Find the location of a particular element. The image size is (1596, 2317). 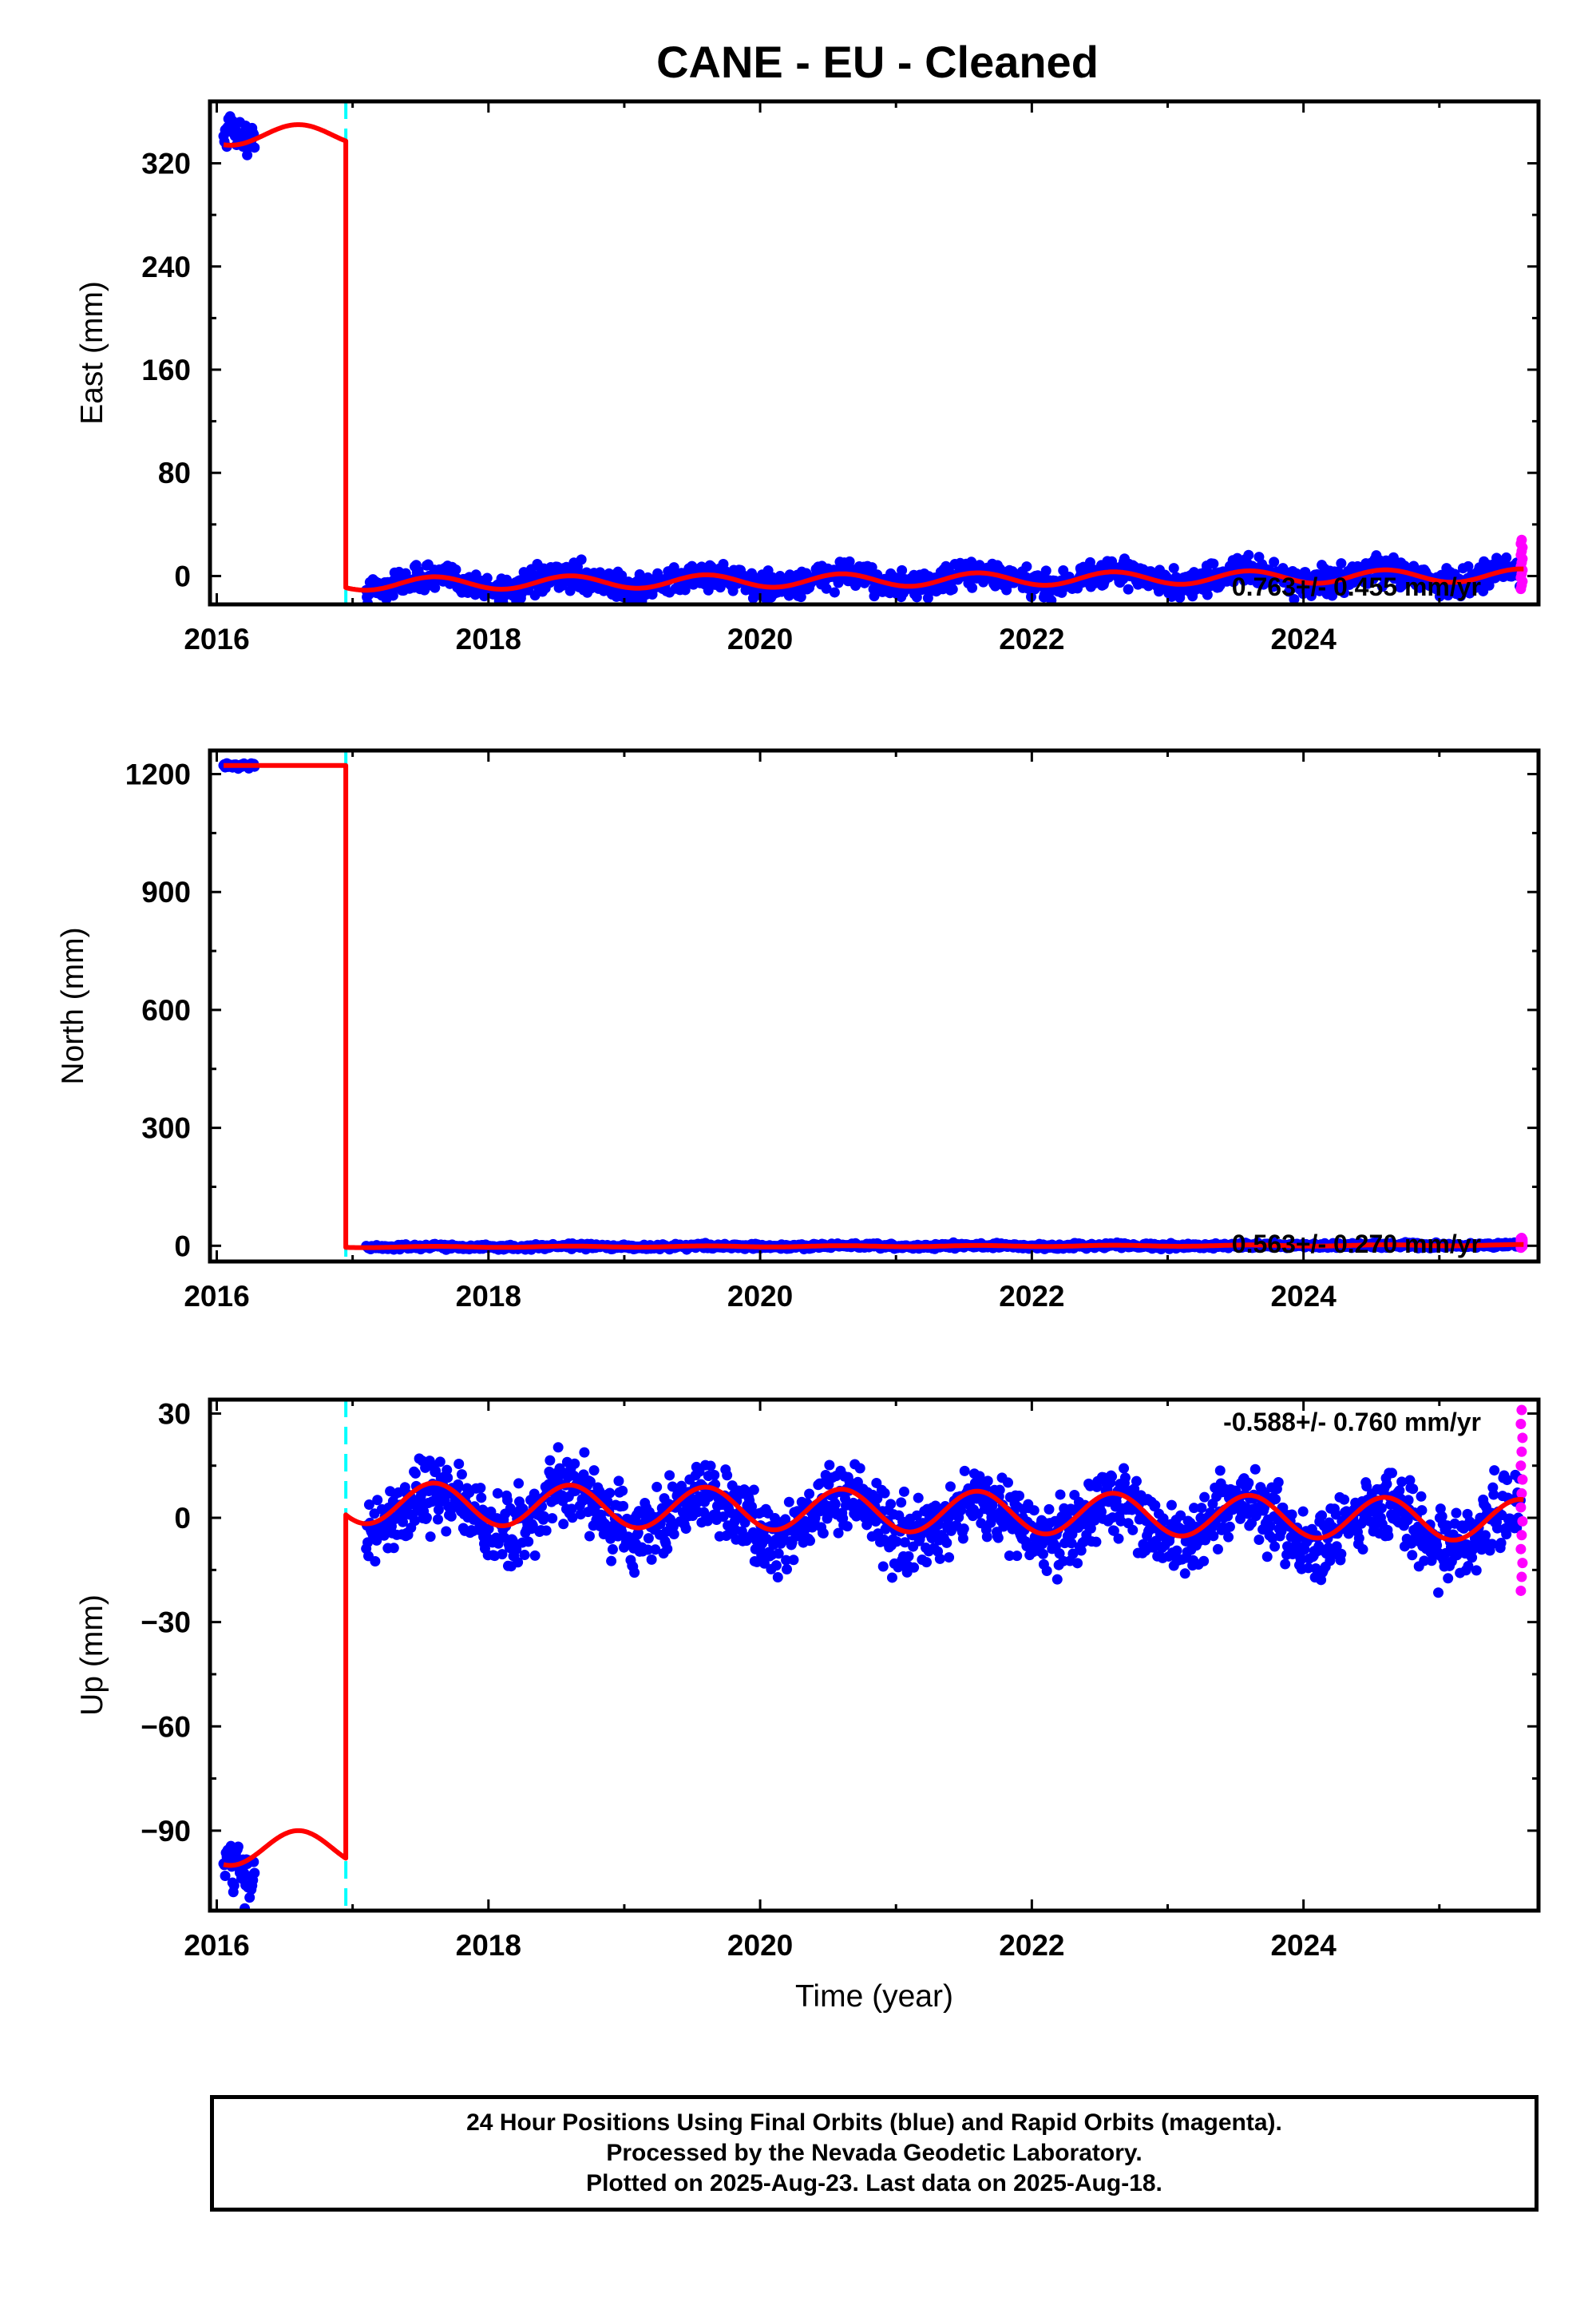

east-y-tick-label: 160 is located at coordinates (166, 370).